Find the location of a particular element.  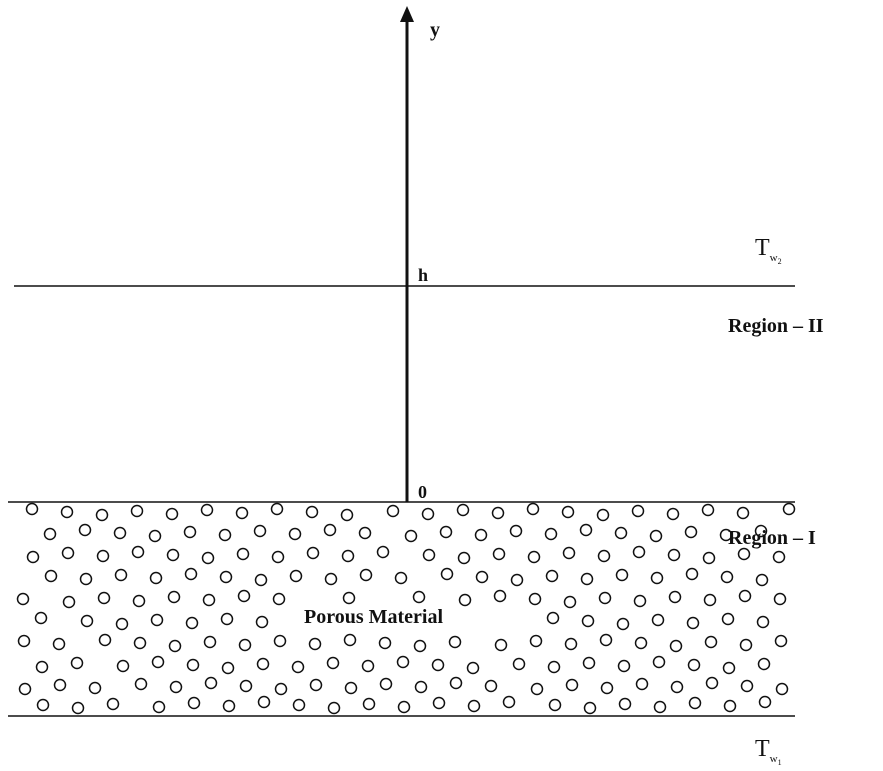

lower-temp-subscript: w is located at coordinates (773, 759).